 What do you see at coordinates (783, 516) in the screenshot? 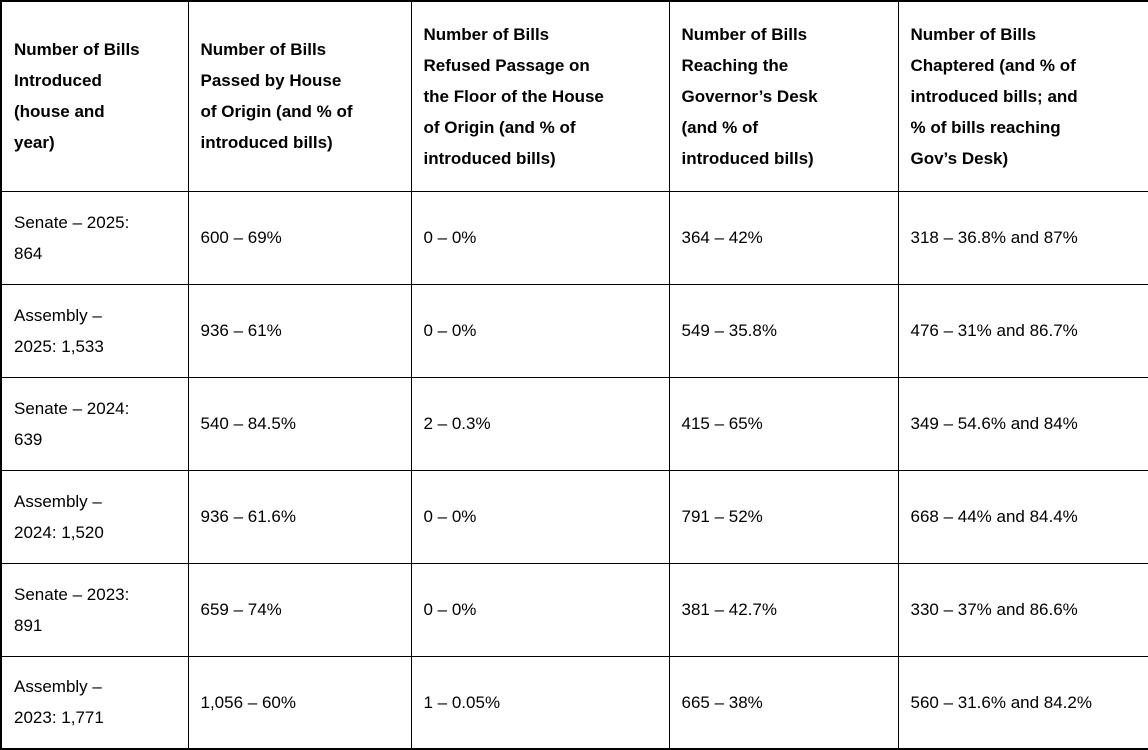
I see `table-cell-governors-desk: 791 – 52%` at bounding box center [783, 516].